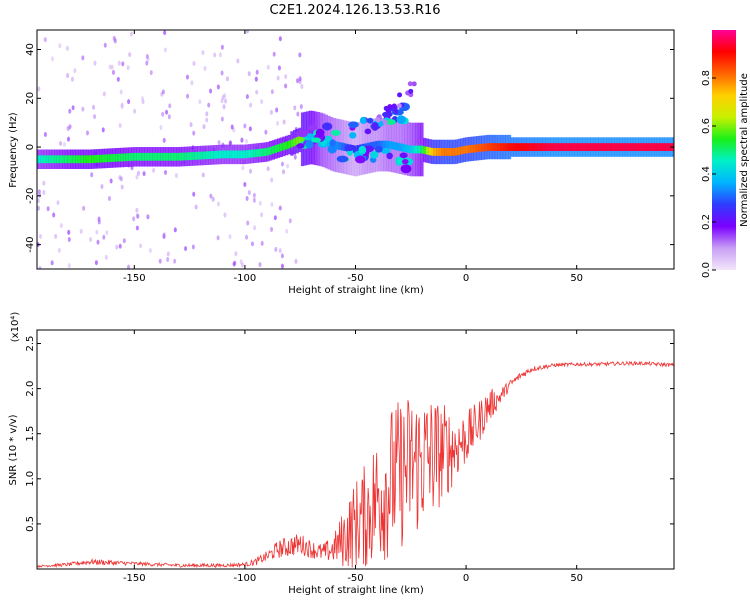 This screenshot has height=600, width=750. What do you see at coordinates (466, 278) in the screenshot?
I see `x-tick-label: 0` at bounding box center [466, 278].